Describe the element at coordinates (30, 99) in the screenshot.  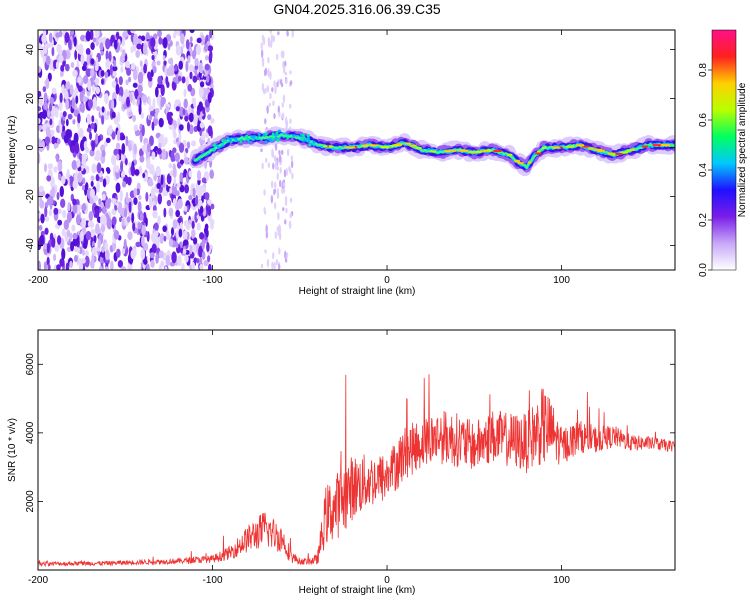
I see `y-tick-label: 20` at that location.